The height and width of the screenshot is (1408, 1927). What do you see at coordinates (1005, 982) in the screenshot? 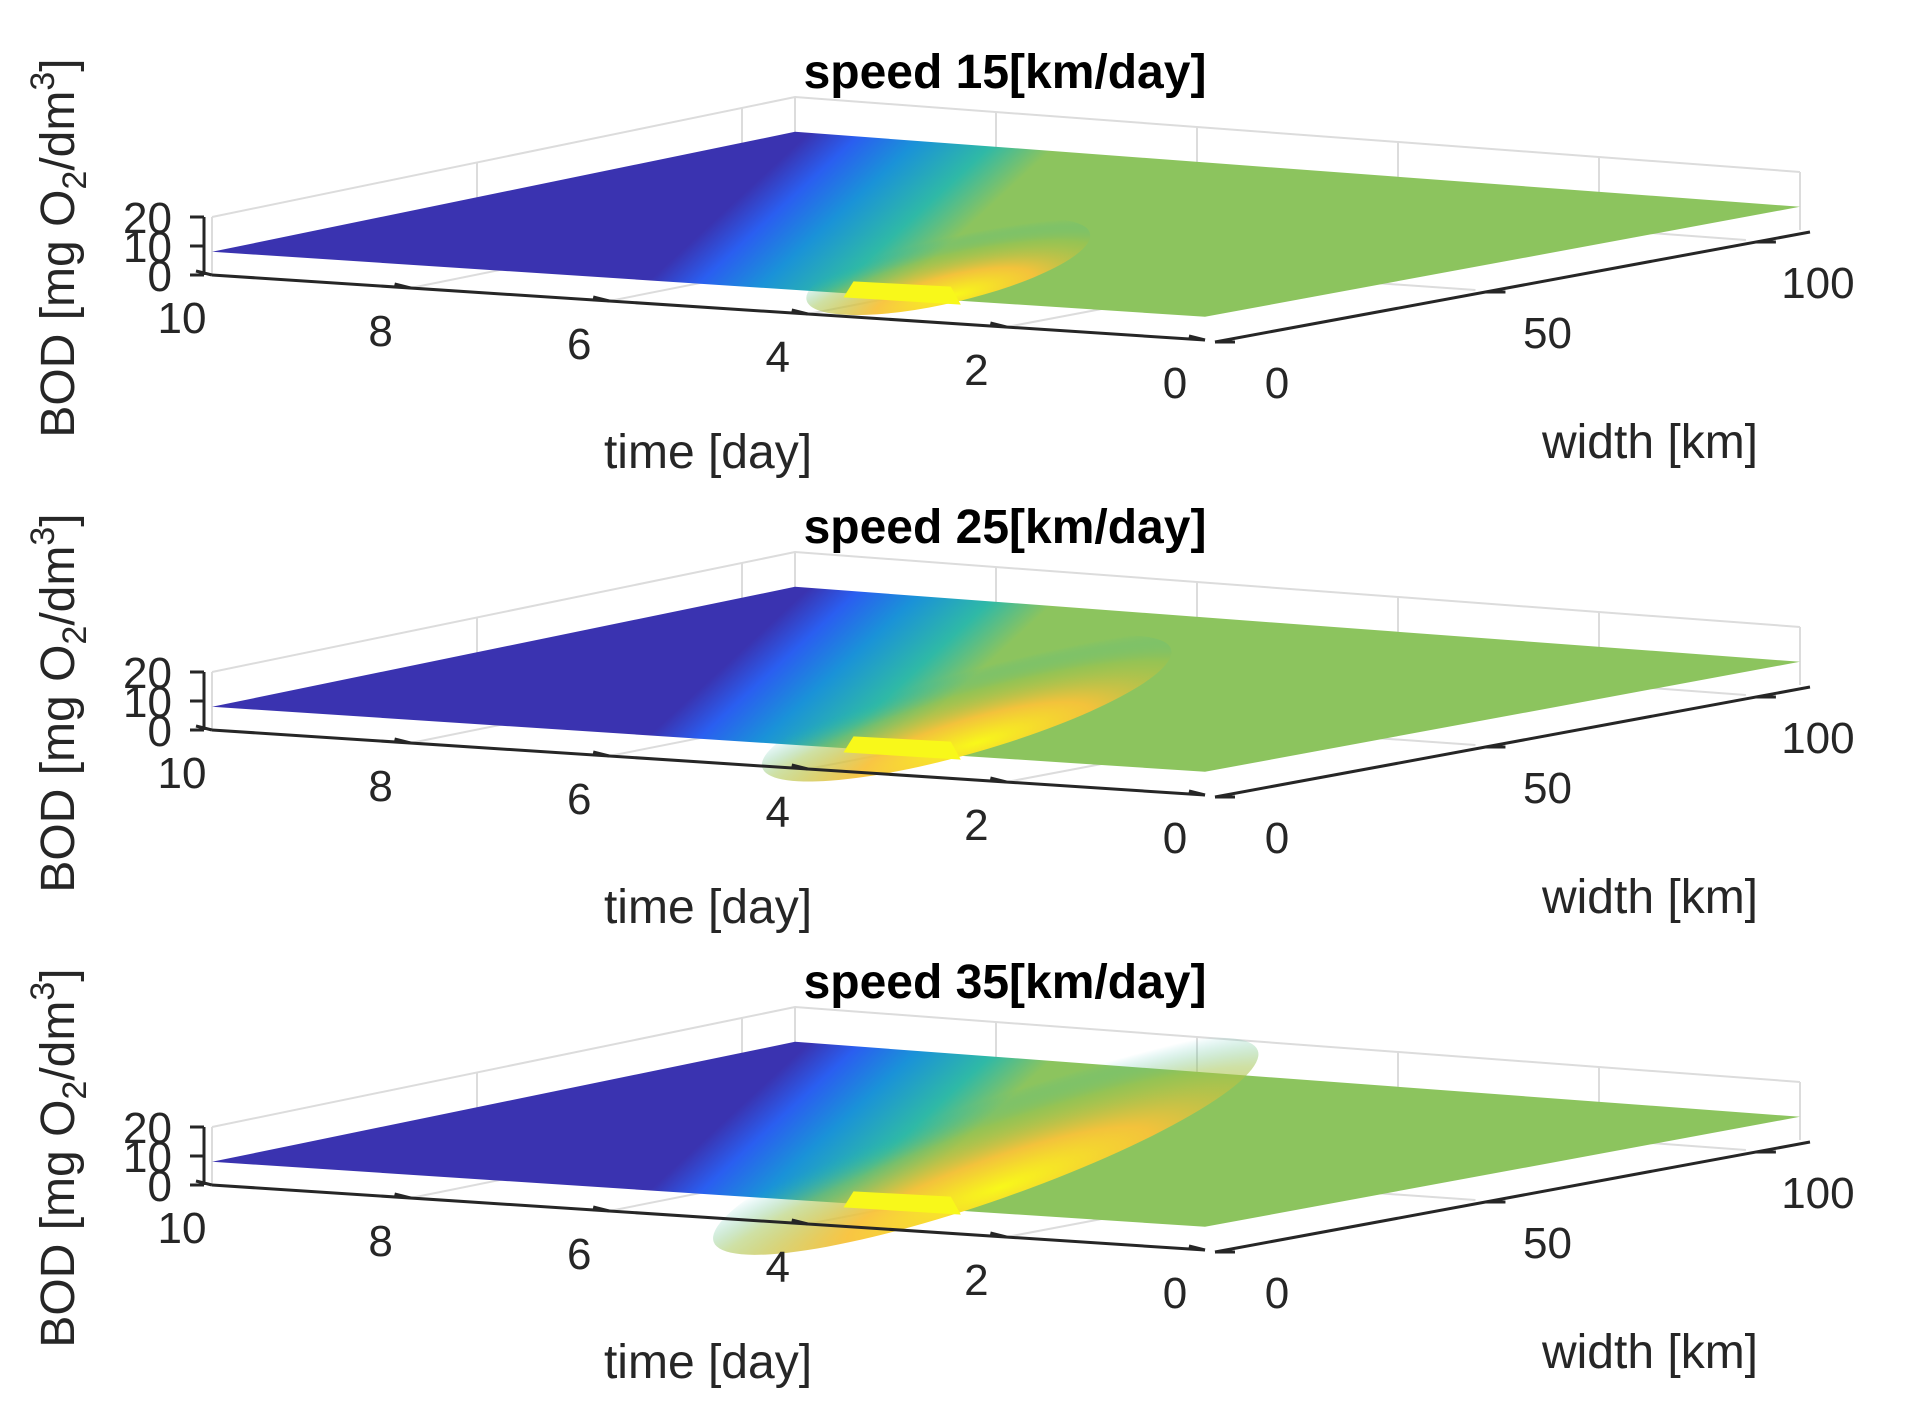
I see `chart-title: speed 35[km/day]` at bounding box center [1005, 982].